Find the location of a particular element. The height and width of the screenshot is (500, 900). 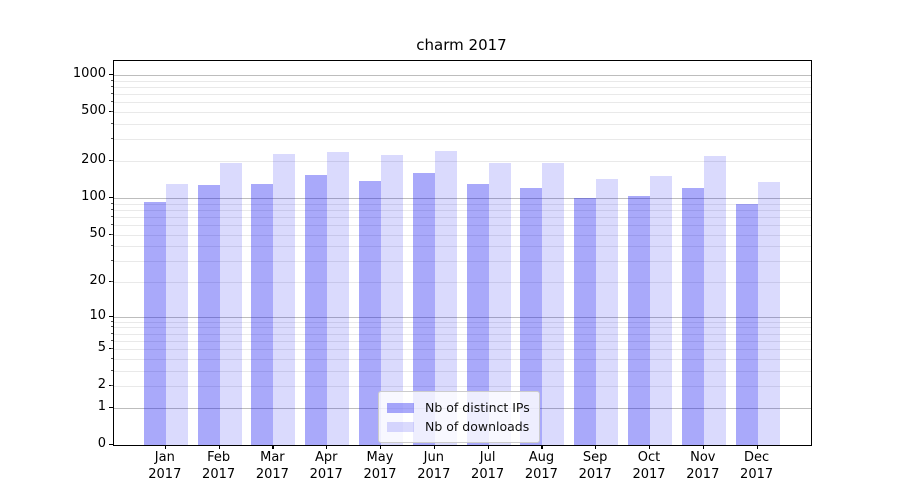

y-tick-label-2: 2 is located at coordinates (101, 385).